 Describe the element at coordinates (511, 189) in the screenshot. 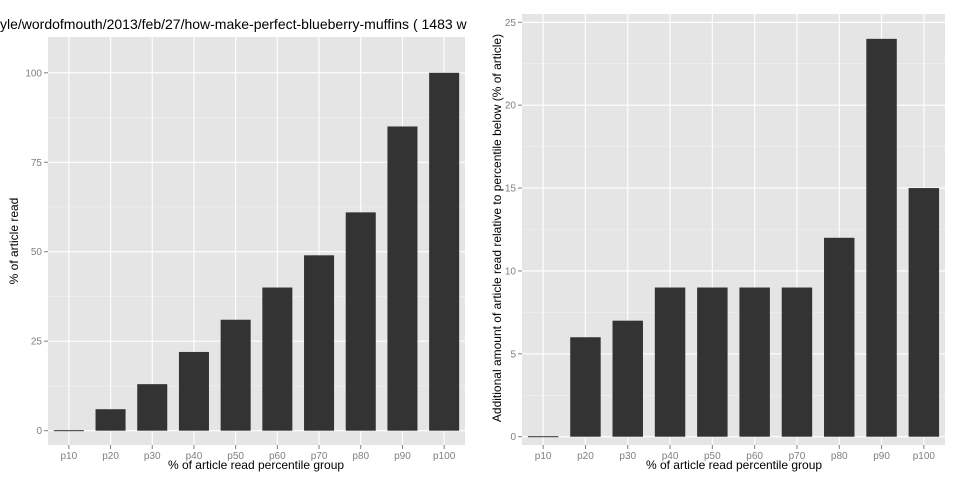

I see `y-tick-label: 15` at that location.